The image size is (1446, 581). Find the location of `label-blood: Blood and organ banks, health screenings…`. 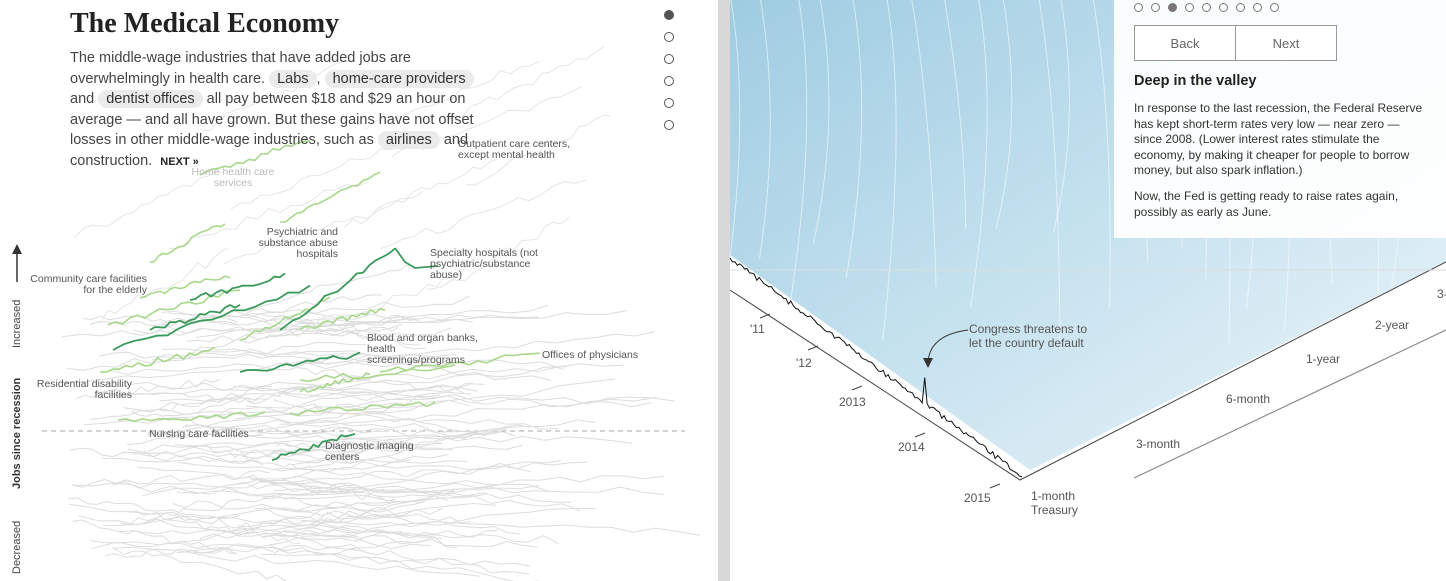

label-blood: Blood and organ banks, health screenings… is located at coordinates (422, 349).